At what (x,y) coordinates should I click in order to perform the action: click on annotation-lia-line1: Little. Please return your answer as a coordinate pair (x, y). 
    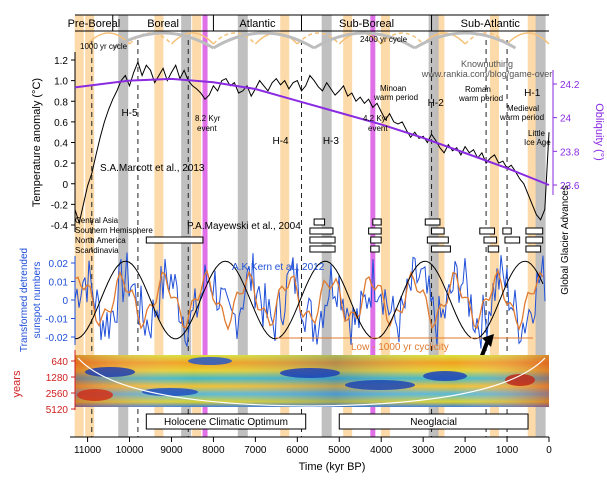
    Looking at the image, I should click on (536, 133).